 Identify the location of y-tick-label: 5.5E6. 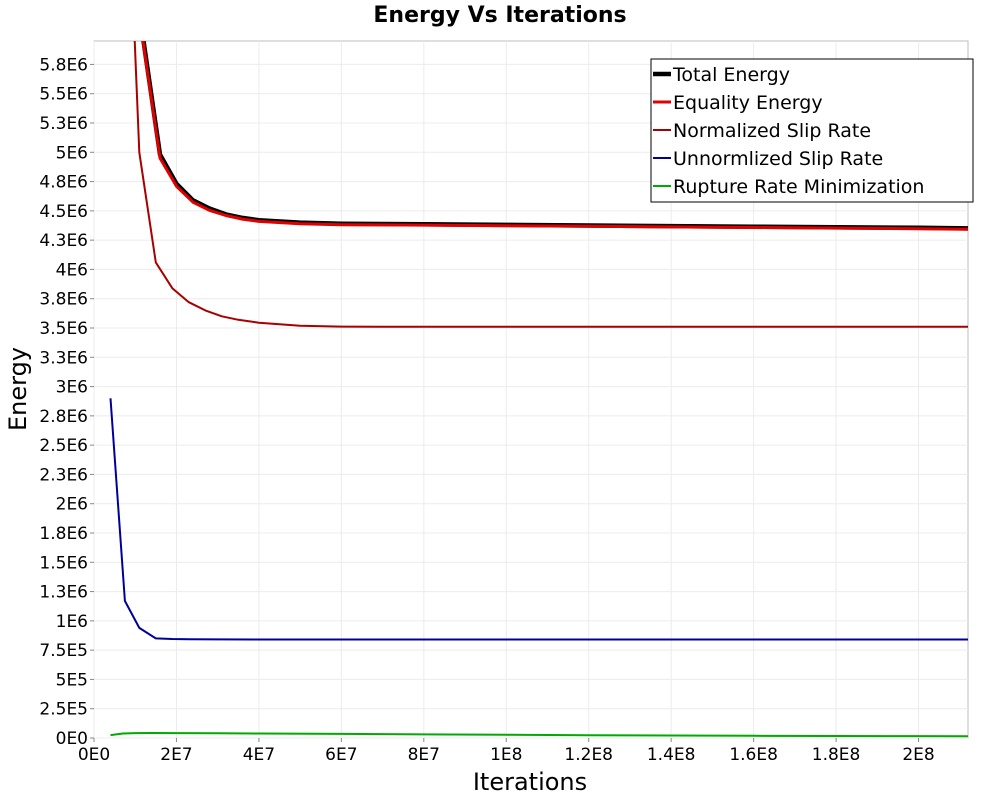
(63, 95).